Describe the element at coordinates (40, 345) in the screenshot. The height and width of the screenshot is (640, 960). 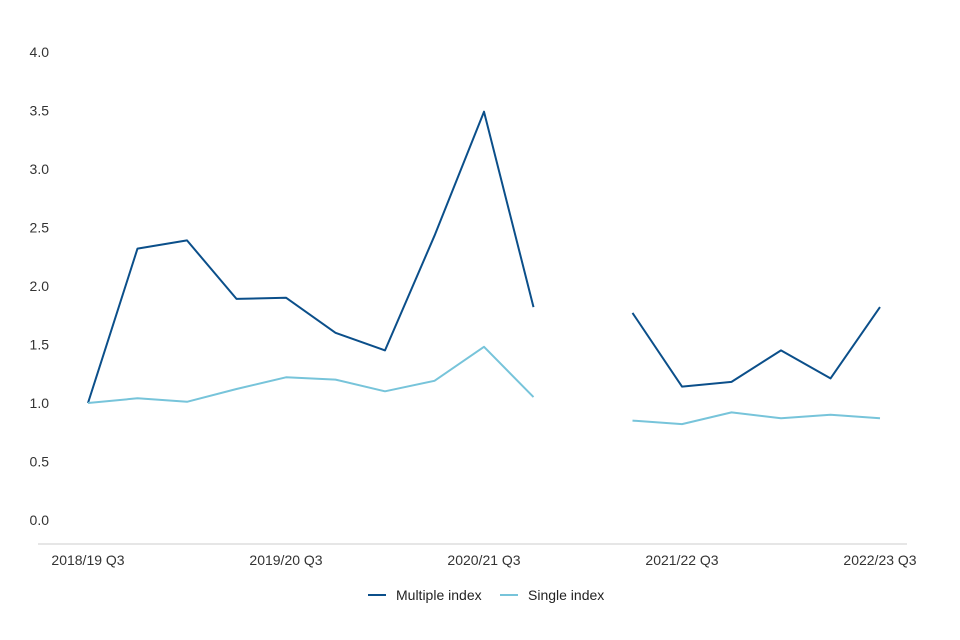
I see `y-tick-label: 1.5` at that location.